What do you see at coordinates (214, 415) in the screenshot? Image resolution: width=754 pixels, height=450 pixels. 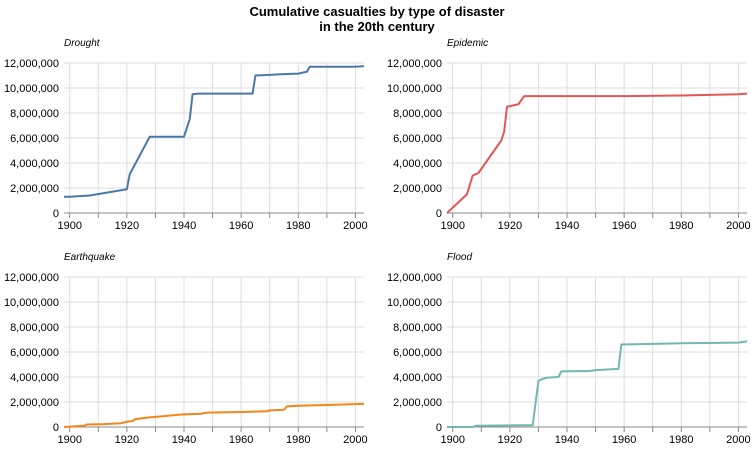 I see `series-line-earthquake` at bounding box center [214, 415].